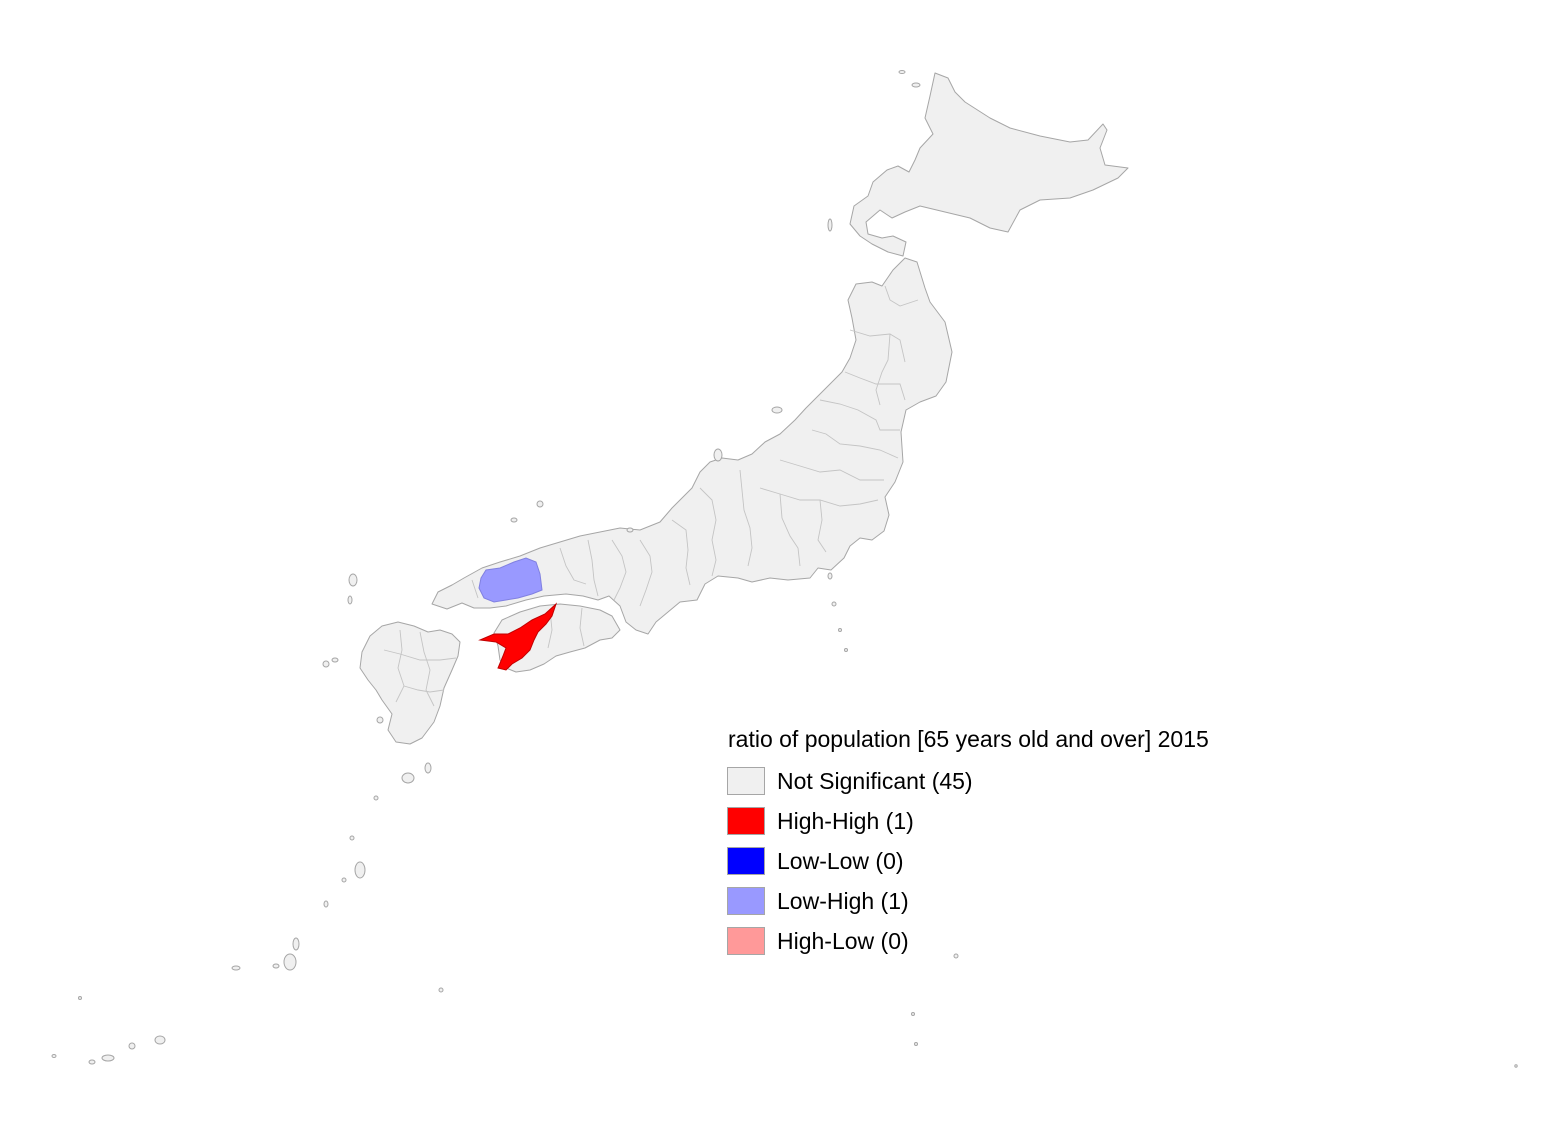 The height and width of the screenshot is (1144, 1564). I want to click on legend-label: Low-High (1), so click(843, 900).